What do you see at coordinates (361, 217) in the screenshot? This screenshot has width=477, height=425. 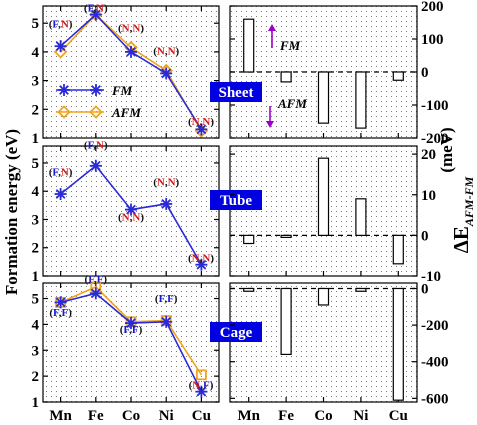 I see `tube-delta-e-bar` at bounding box center [361, 217].